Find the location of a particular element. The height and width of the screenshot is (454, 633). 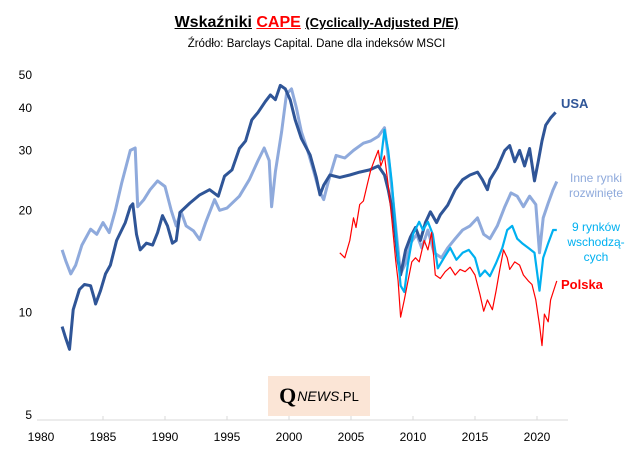

x-tick-label: 2000 is located at coordinates (289, 437).